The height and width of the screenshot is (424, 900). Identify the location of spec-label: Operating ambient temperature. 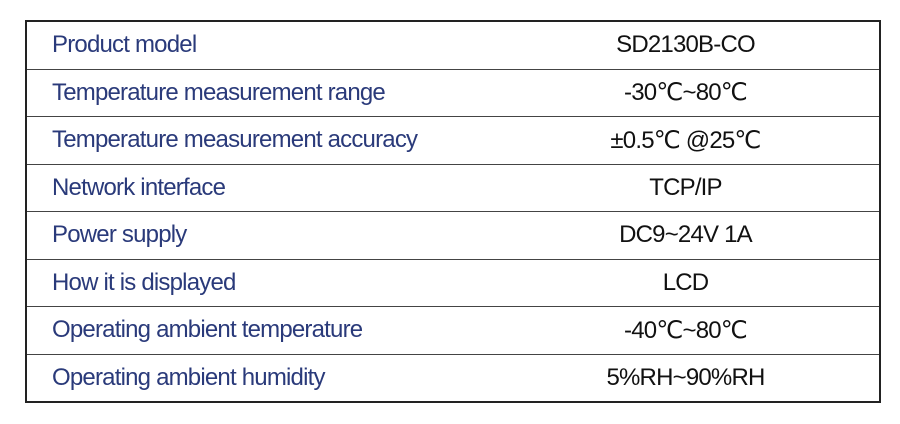
(259, 330).